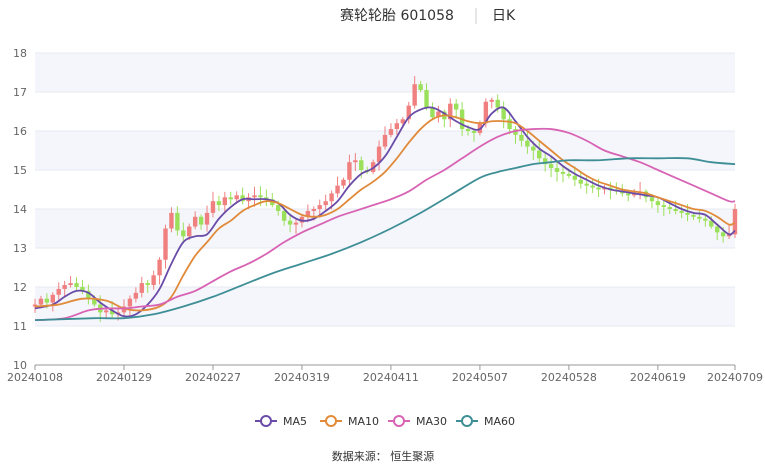  What do you see at coordinates (499, 421) in the screenshot?
I see `legend-label: MA60` at bounding box center [499, 421].